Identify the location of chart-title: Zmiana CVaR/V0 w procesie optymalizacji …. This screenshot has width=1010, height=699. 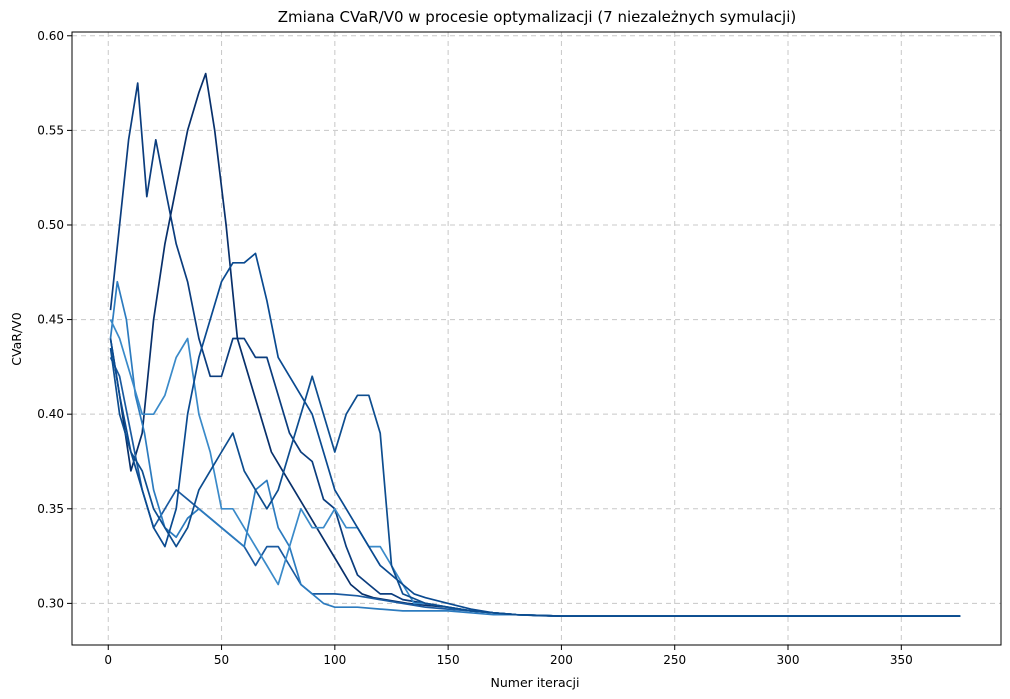
(537, 17).